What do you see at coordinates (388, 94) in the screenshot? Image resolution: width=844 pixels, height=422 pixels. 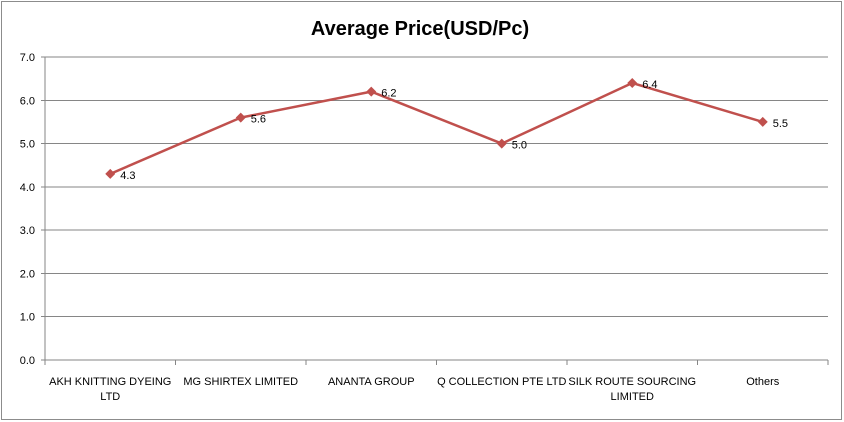 I see `data-label: 6.2` at bounding box center [388, 94].